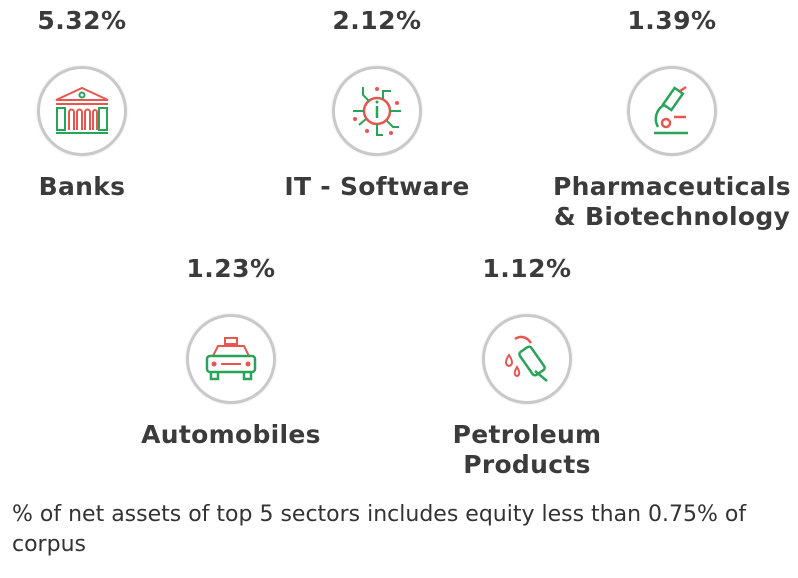 The width and height of the screenshot is (798, 578). I want to click on sector-name: Banks, so click(82, 186).